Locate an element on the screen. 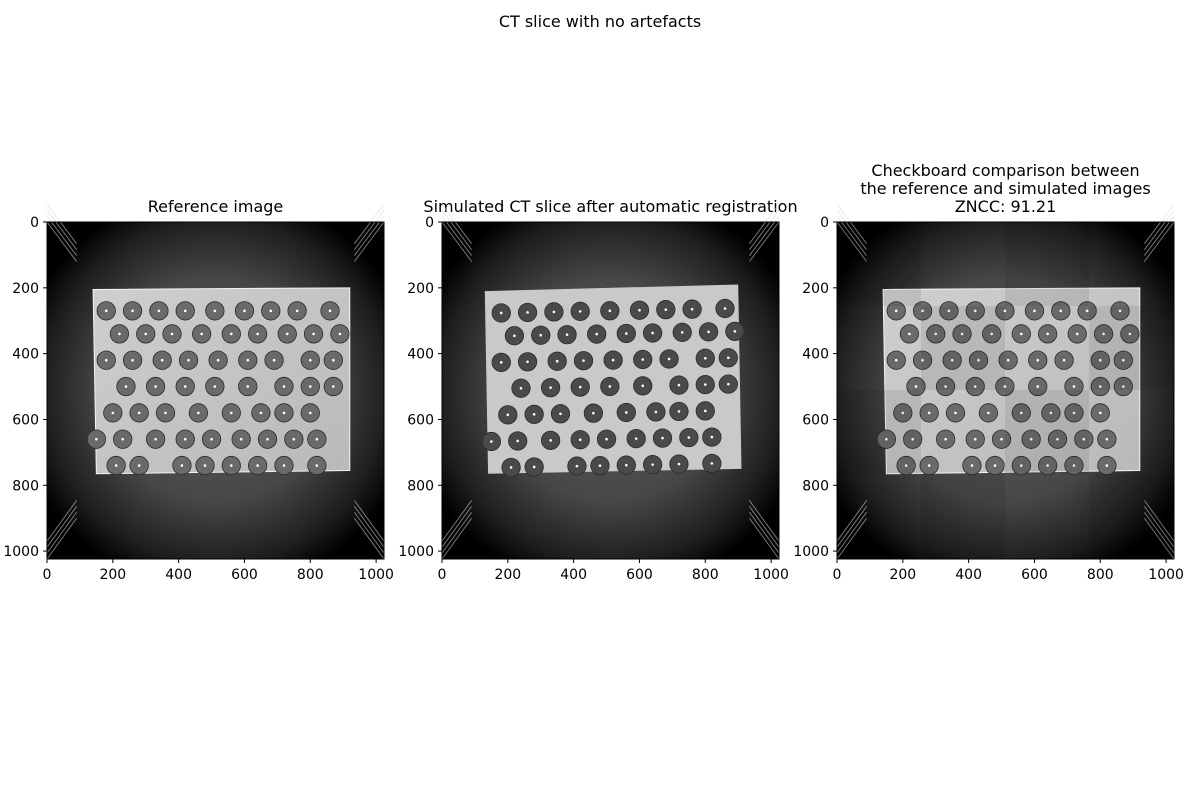  panel-title-reference: Reference image is located at coordinates (215, 206).